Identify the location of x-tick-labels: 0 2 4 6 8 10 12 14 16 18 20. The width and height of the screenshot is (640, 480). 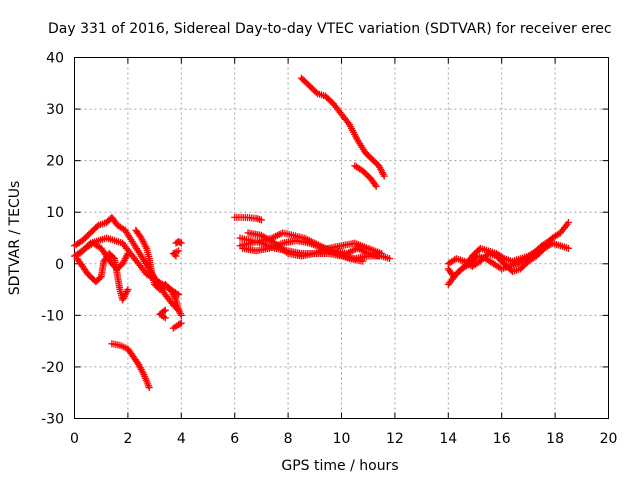
(343, 439).